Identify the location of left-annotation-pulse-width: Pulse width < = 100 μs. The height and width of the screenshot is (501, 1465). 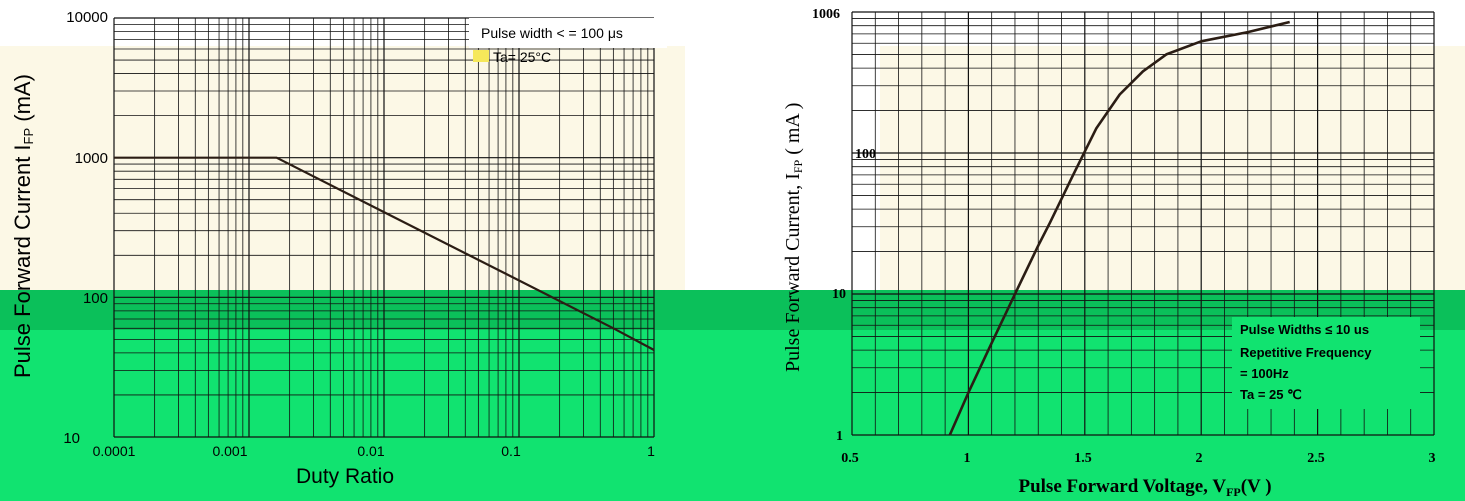
(552, 33).